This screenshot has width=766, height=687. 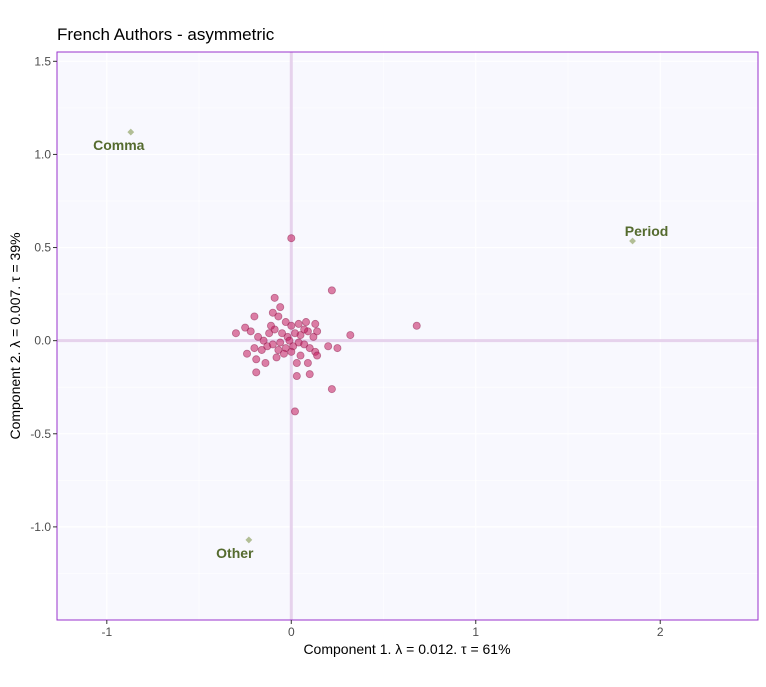 I want to click on x-tick-label: 2, so click(x=660, y=632).